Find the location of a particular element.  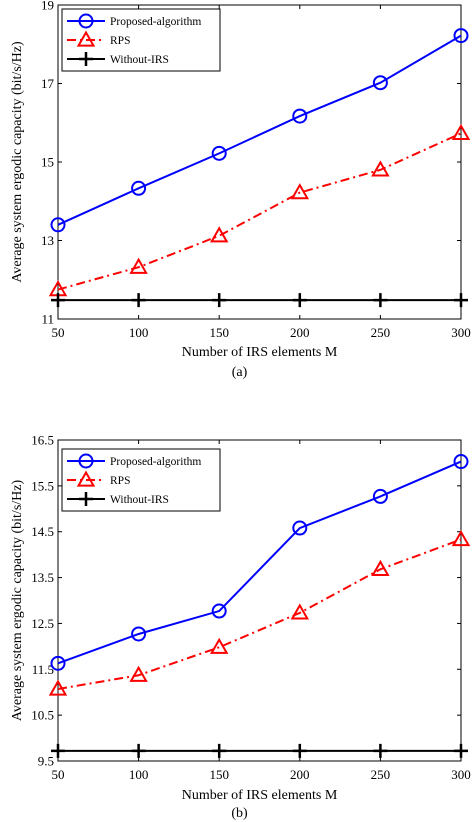

y-tick-label: 11.5 is located at coordinates (43, 669).